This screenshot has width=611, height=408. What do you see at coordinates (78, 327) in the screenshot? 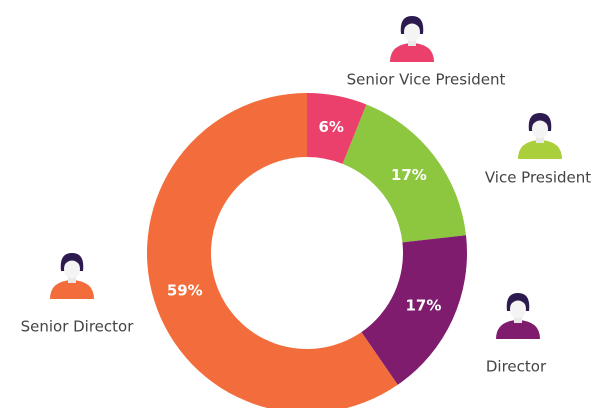
I see `category-label: Senior Director` at bounding box center [78, 327].